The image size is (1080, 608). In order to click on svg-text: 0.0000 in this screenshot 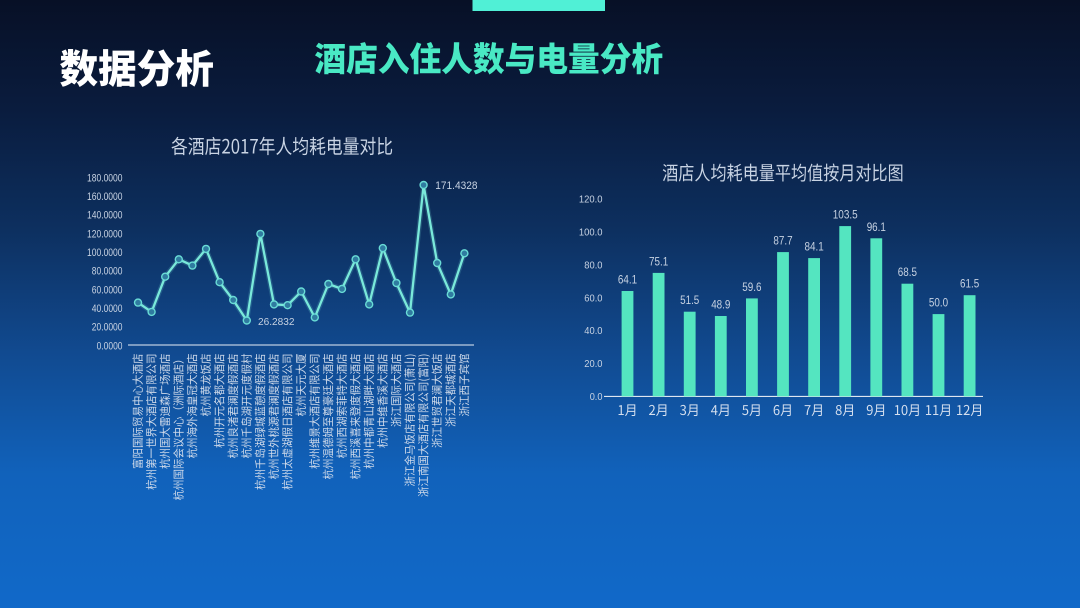, I will do `click(110, 346)`.